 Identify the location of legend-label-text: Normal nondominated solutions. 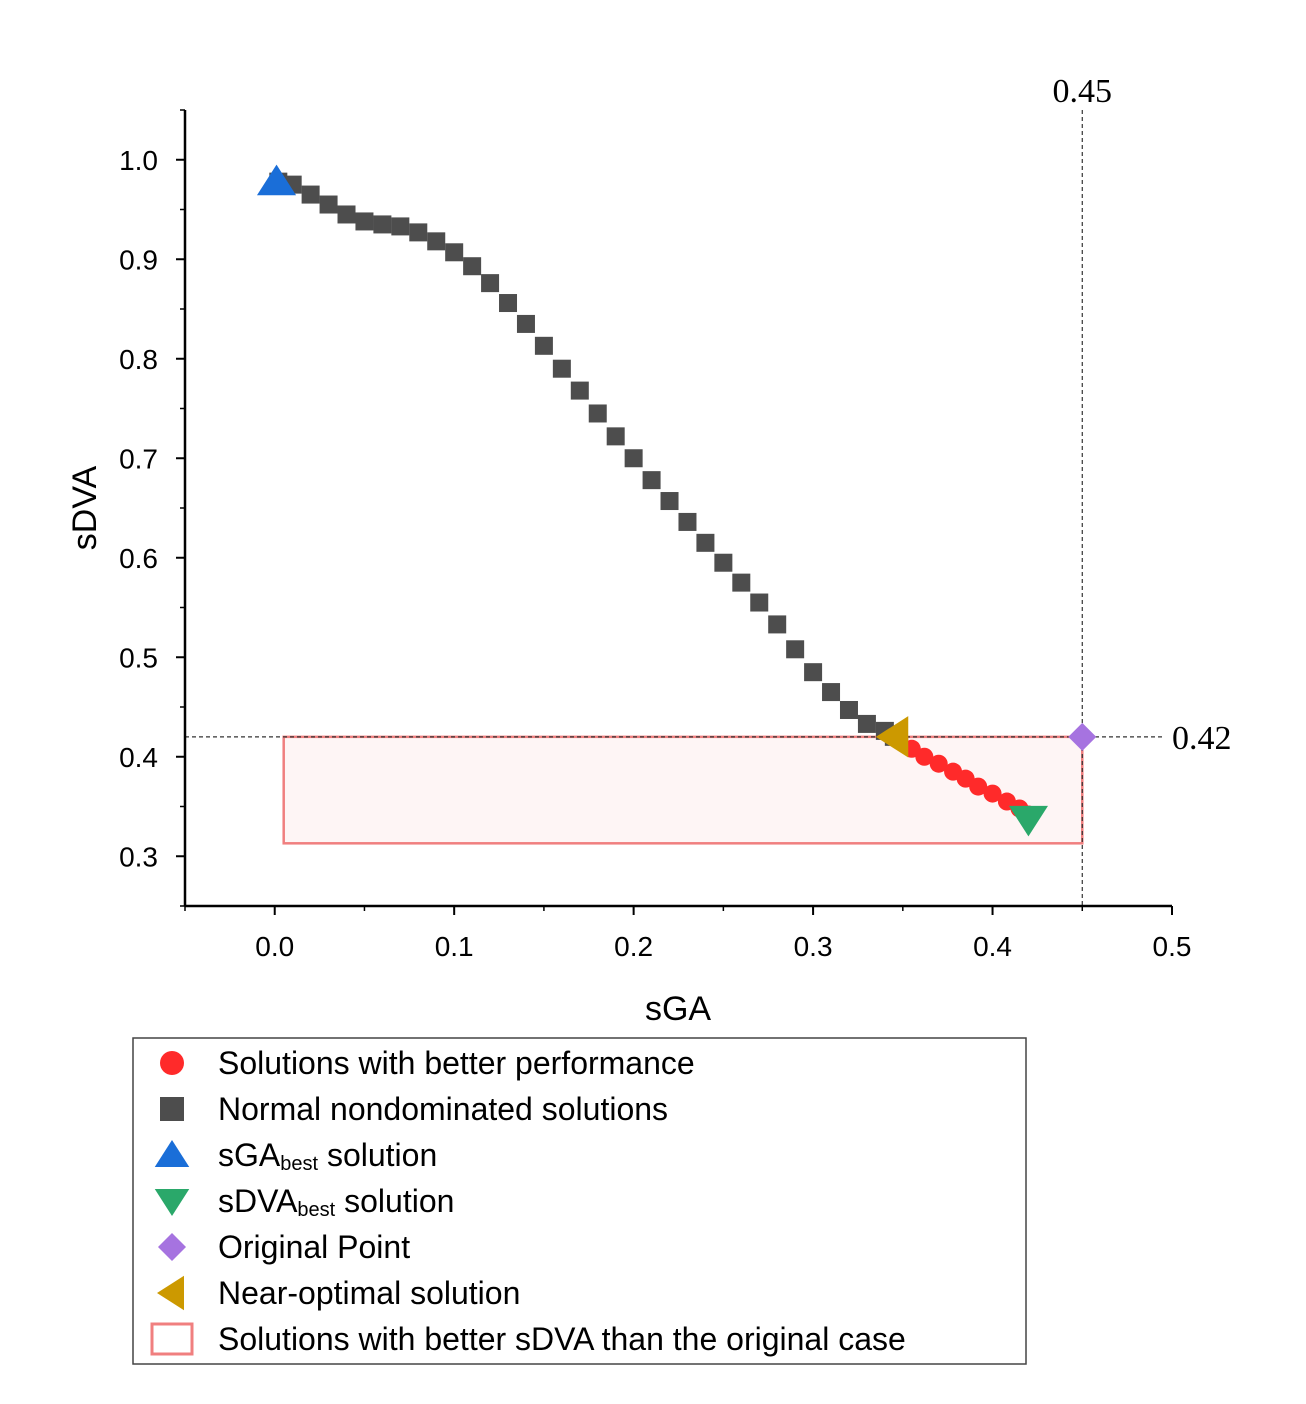
(443, 1109).